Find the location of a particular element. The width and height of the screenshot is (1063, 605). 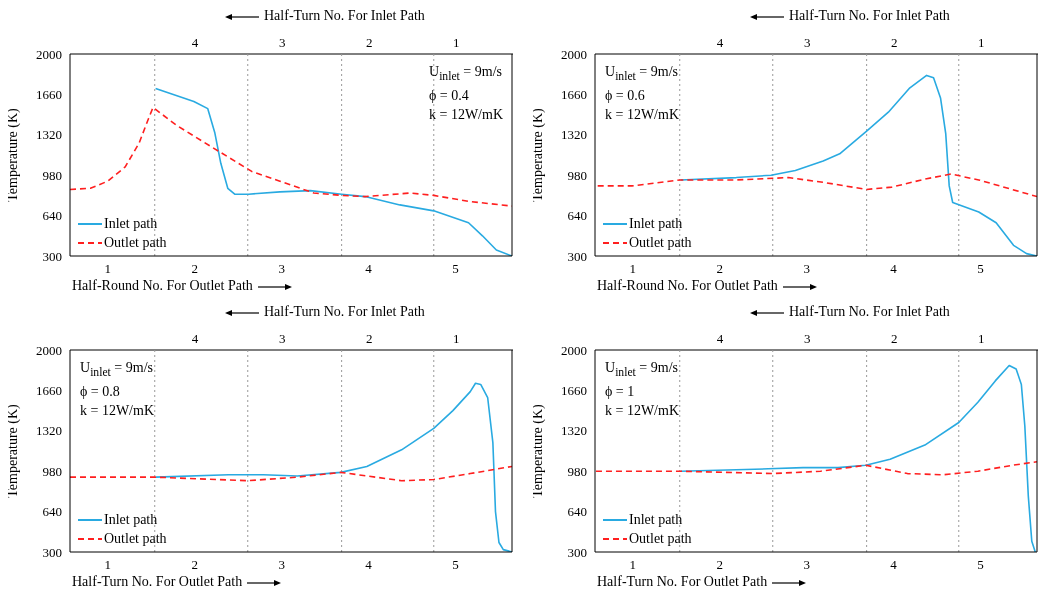

annotation: ϕ = 0.4 is located at coordinates (449, 95).